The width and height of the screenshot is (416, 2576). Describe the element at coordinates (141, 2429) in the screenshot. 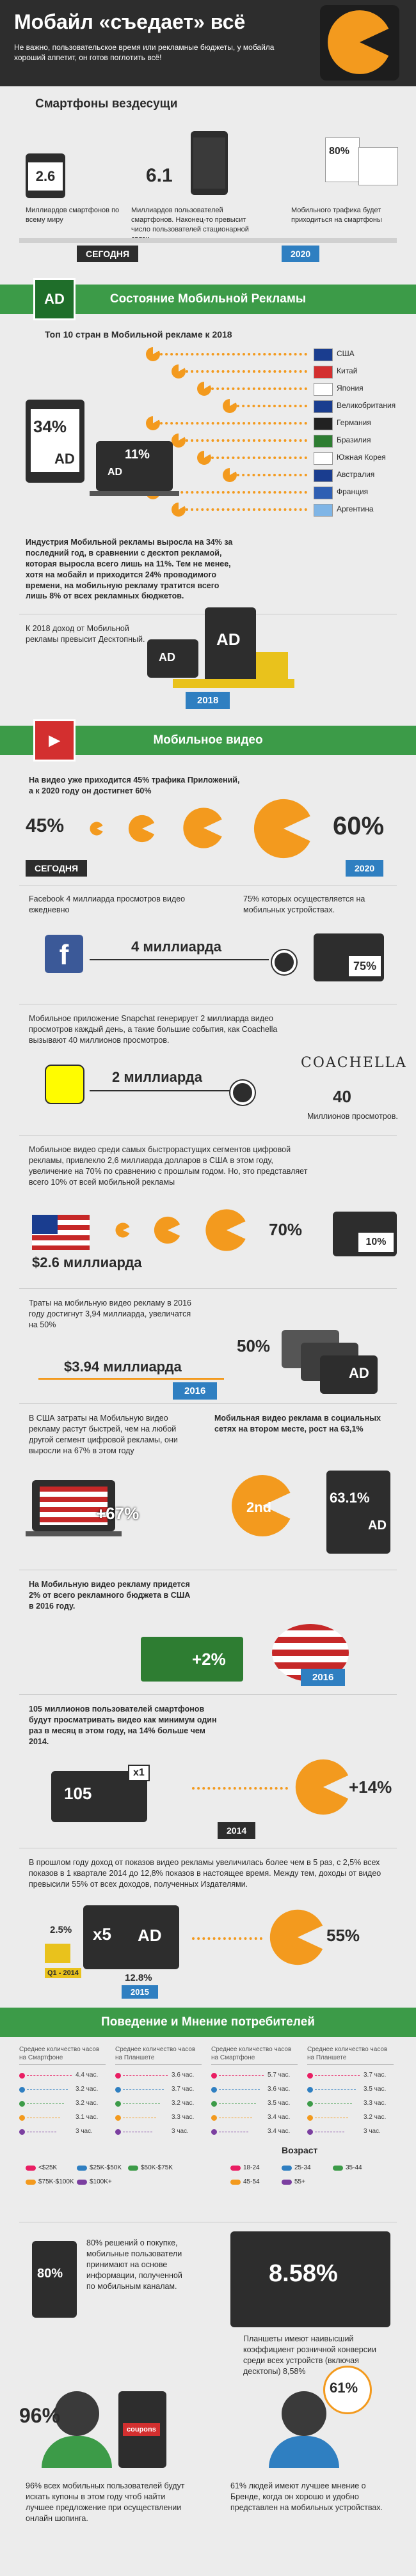

I see `coupon-label: coupons` at that location.